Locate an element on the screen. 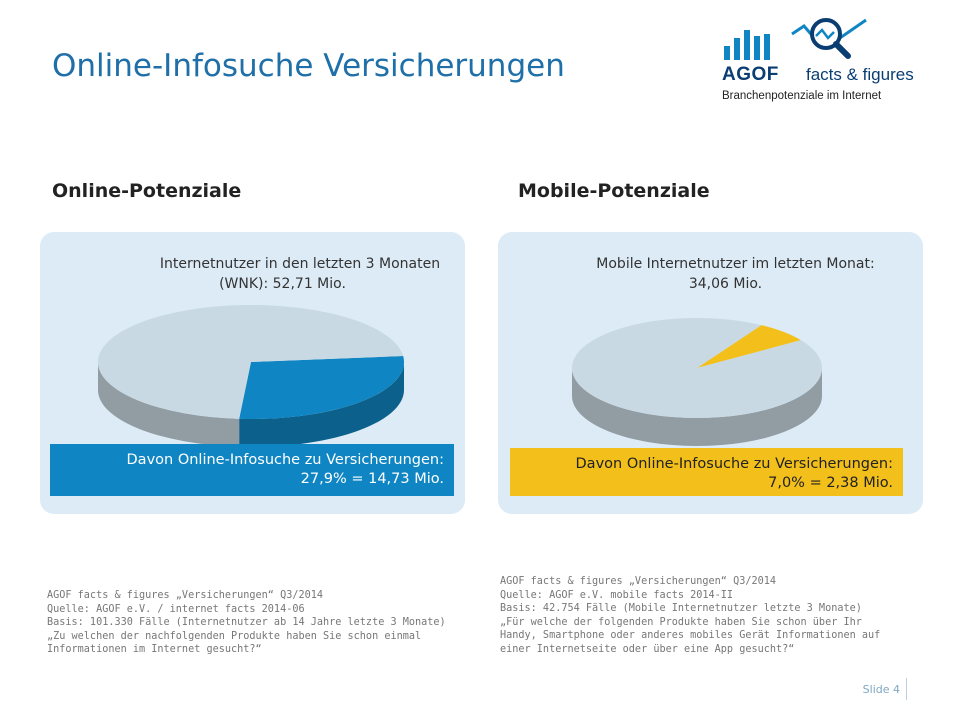 The height and width of the screenshot is (720, 960). online-heading: Online-Potenziale is located at coordinates (147, 191).